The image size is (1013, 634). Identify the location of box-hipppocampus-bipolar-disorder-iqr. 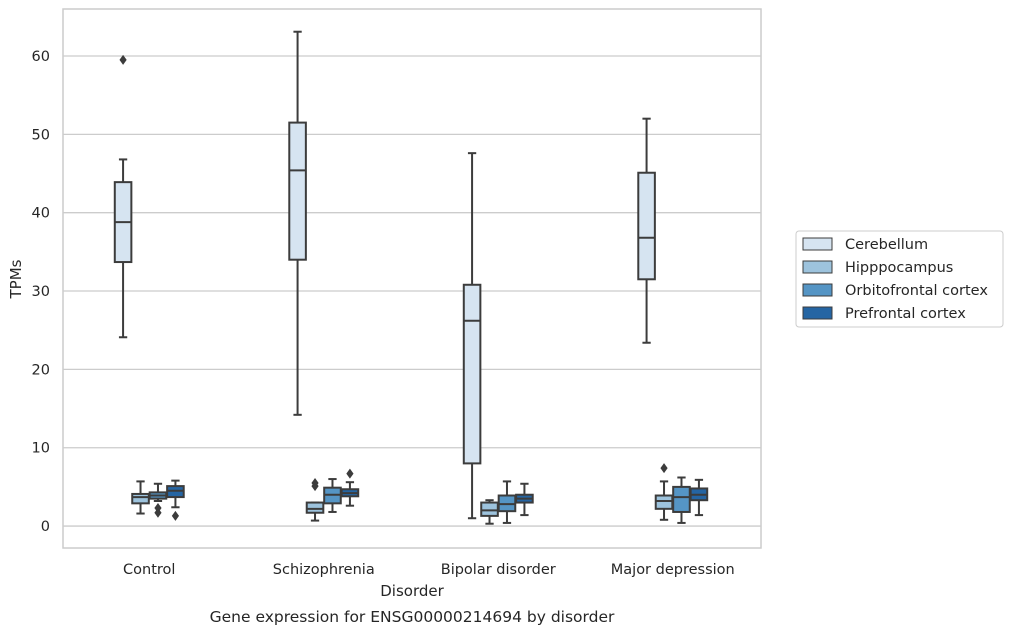
(489, 509).